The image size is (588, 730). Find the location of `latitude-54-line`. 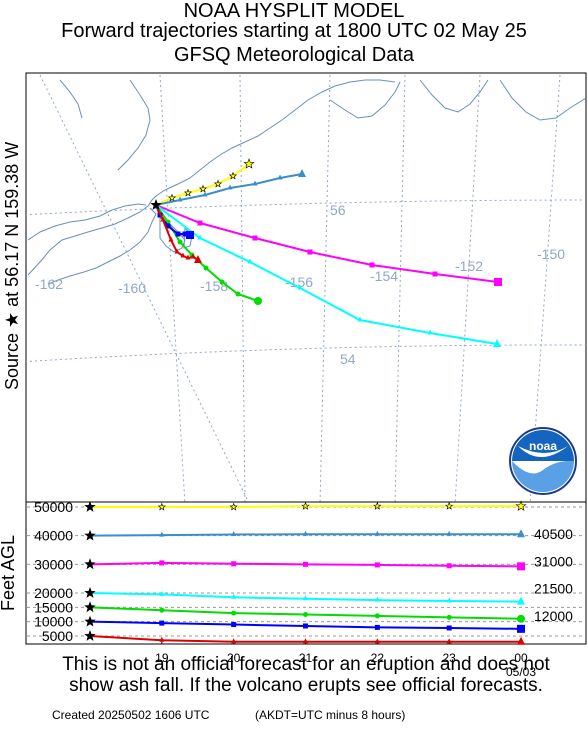

latitude-54-line is located at coordinates (306, 353).